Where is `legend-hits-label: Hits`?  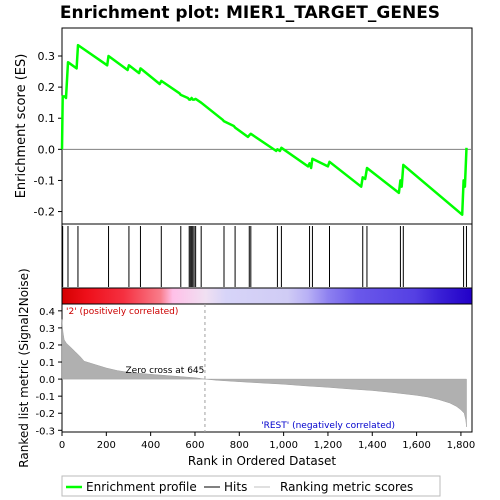
legend-hits-label: Hits is located at coordinates (235, 487).